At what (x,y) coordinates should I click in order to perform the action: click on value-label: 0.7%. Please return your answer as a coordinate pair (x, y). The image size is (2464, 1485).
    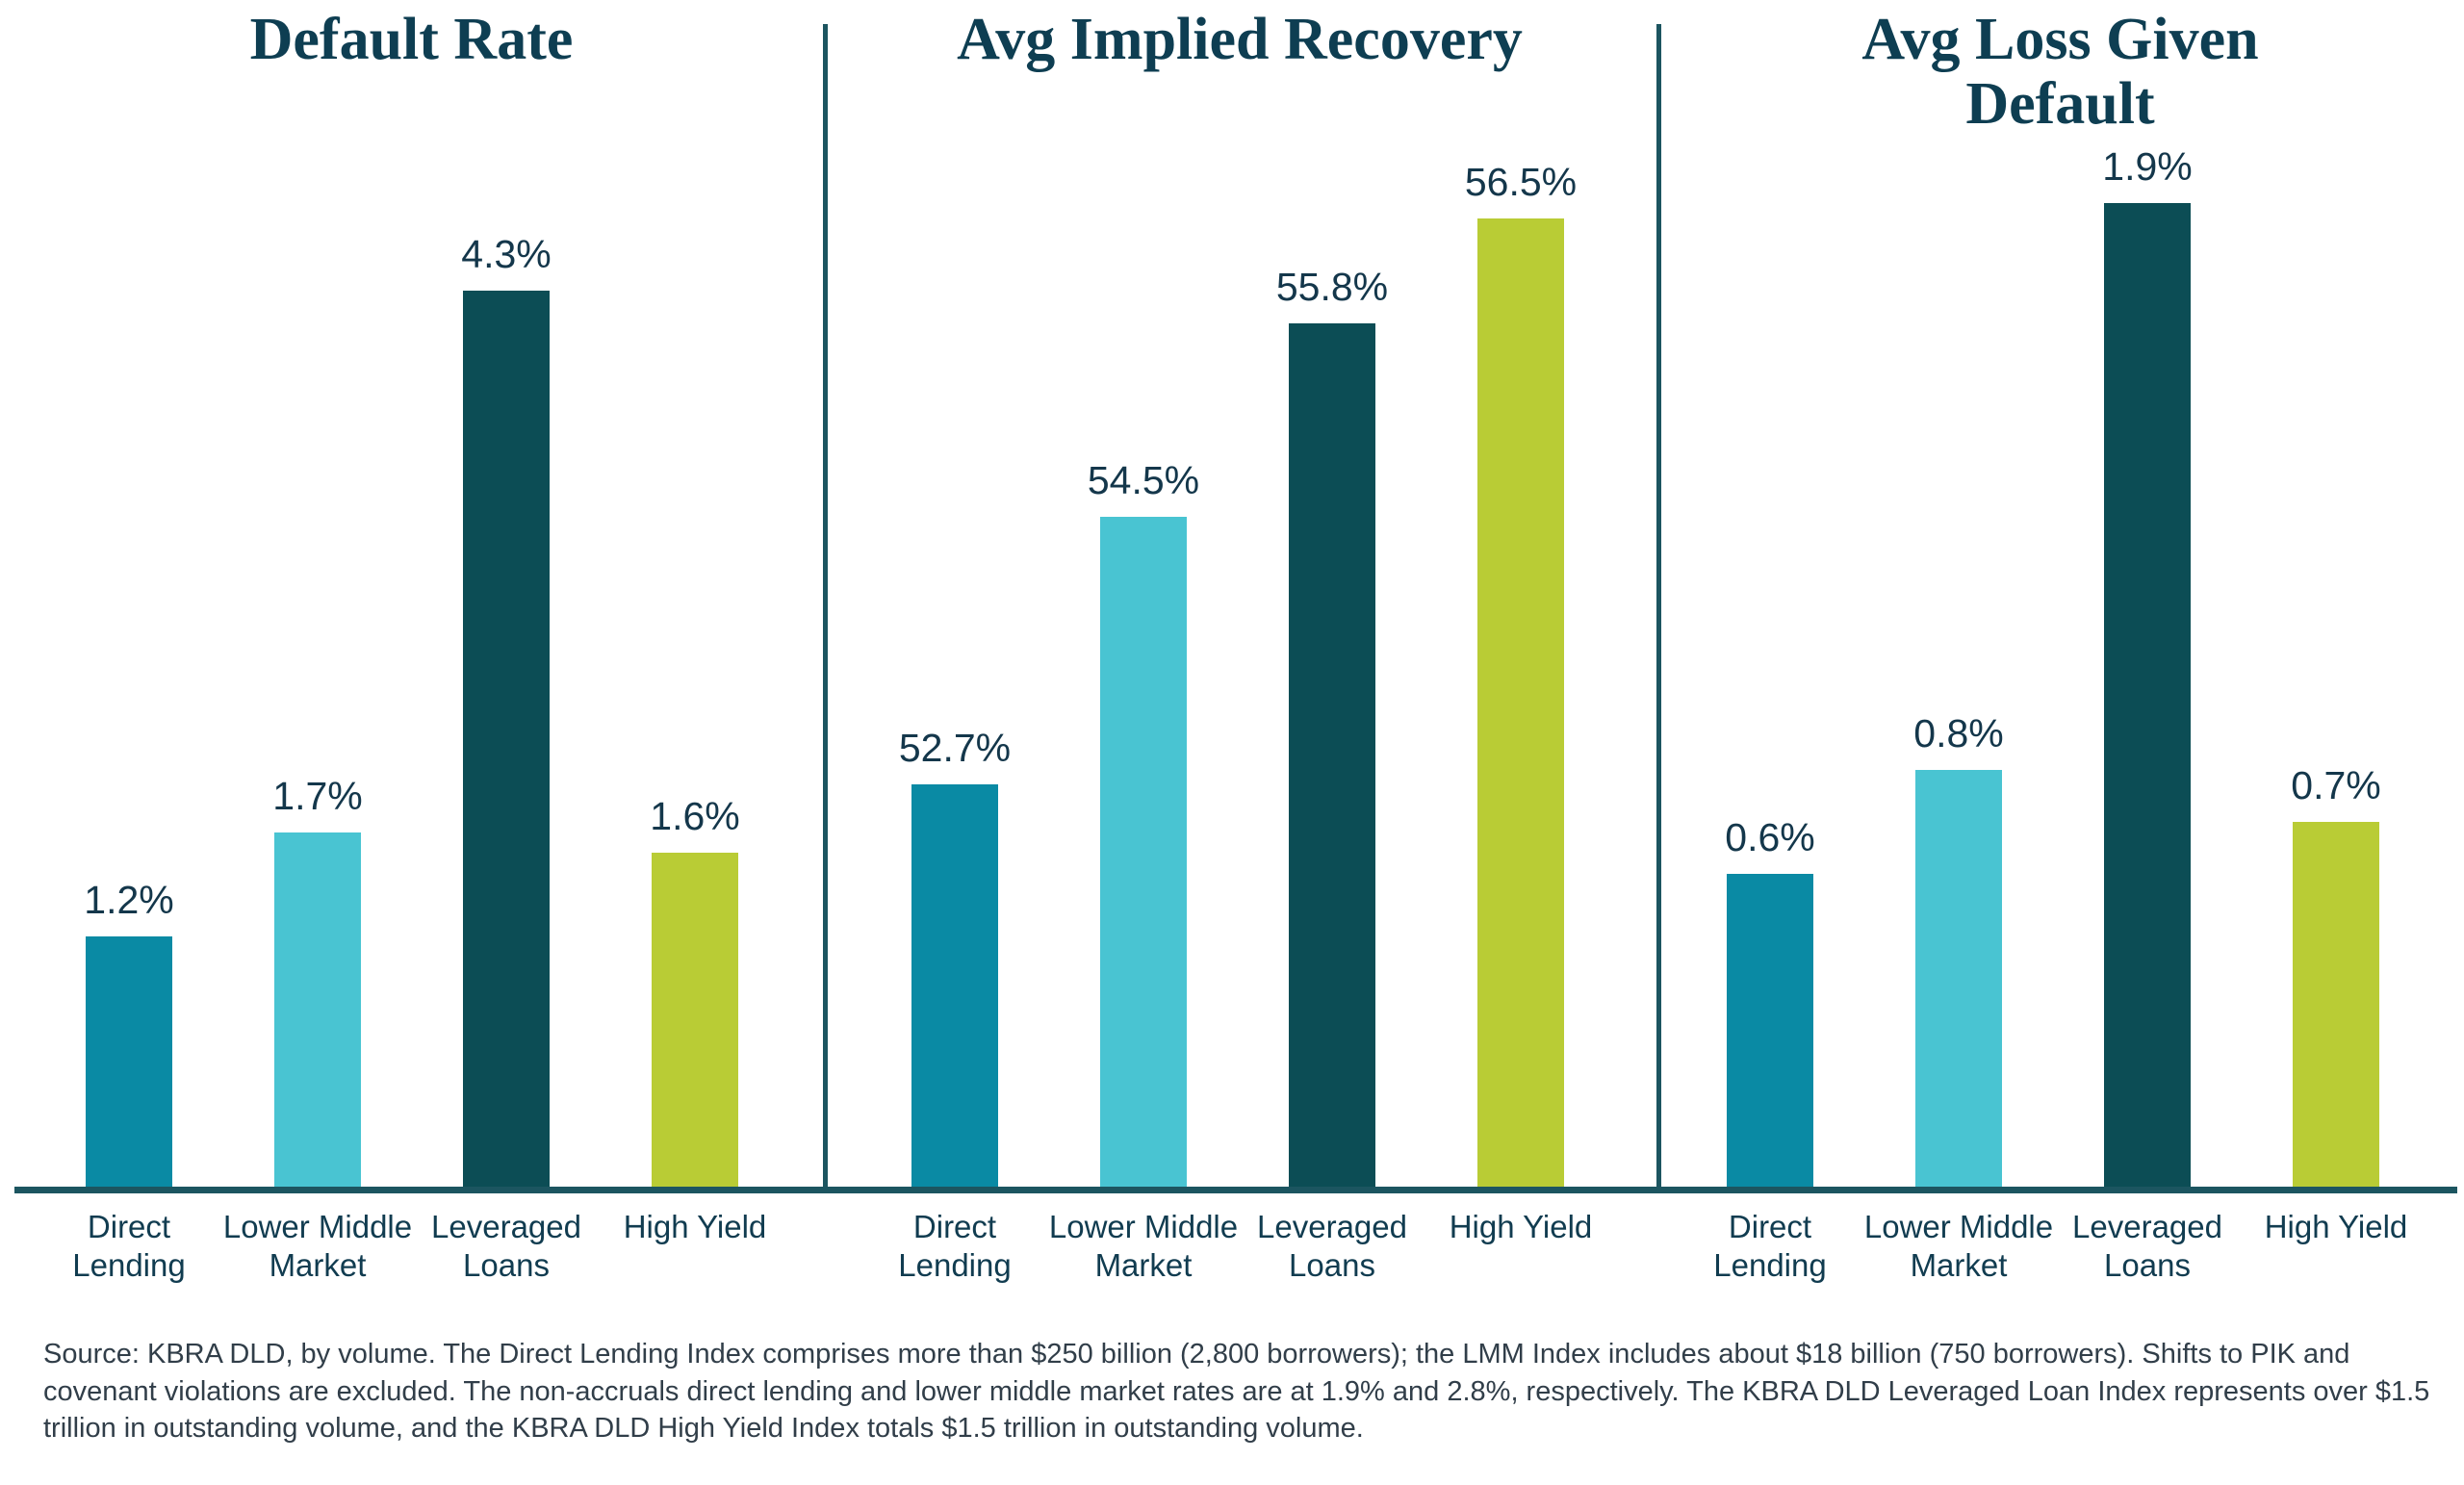
    Looking at the image, I should click on (2336, 785).